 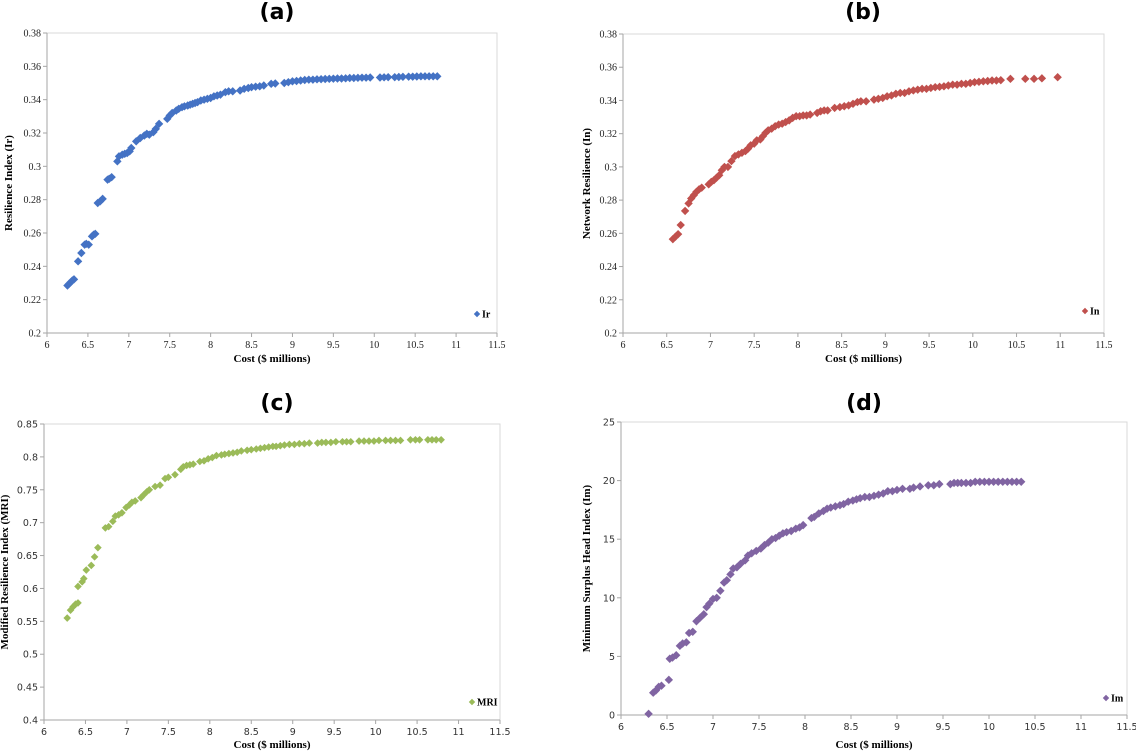 I want to click on x-tick-label: 9.5, so click(x=334, y=732).